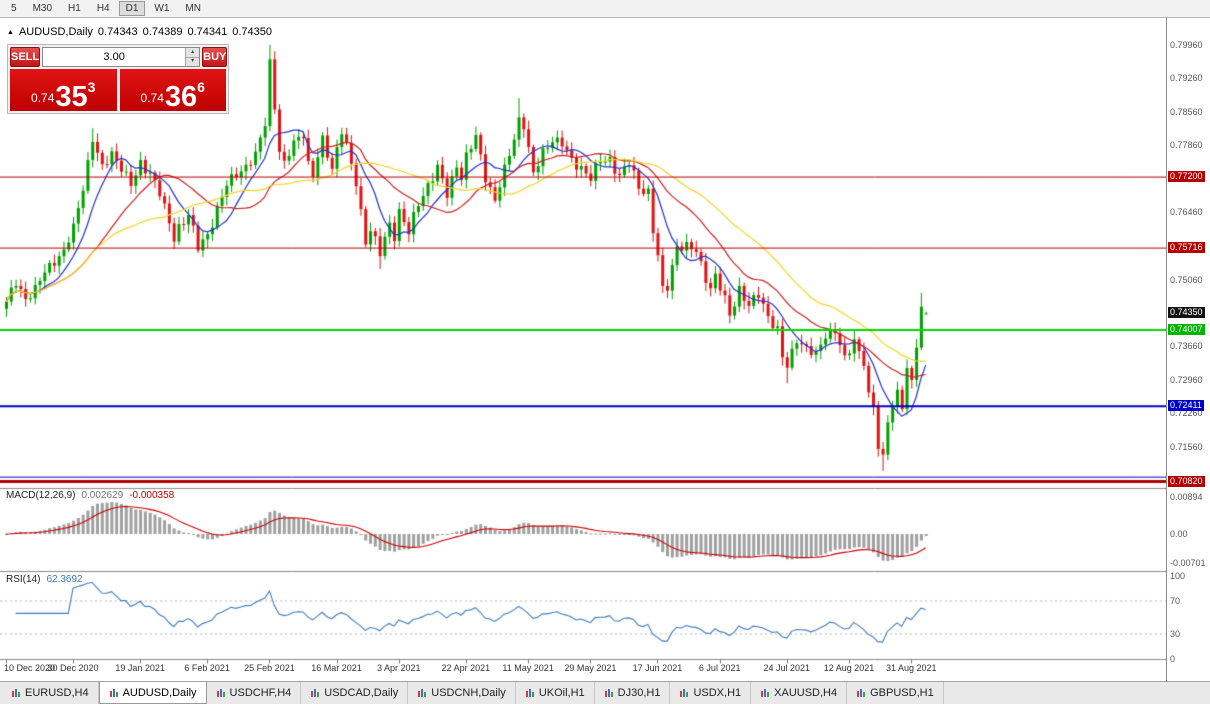  I want to click on axis-label: 0.79260, so click(1186, 78).